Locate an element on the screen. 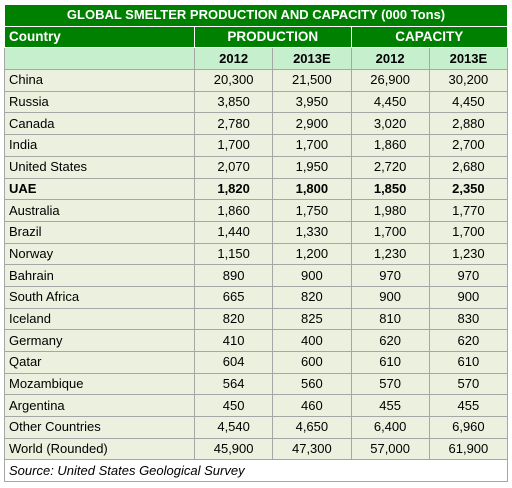  table-row: Russia 3,850 3,950 4,450 4,450 is located at coordinates (256, 102).